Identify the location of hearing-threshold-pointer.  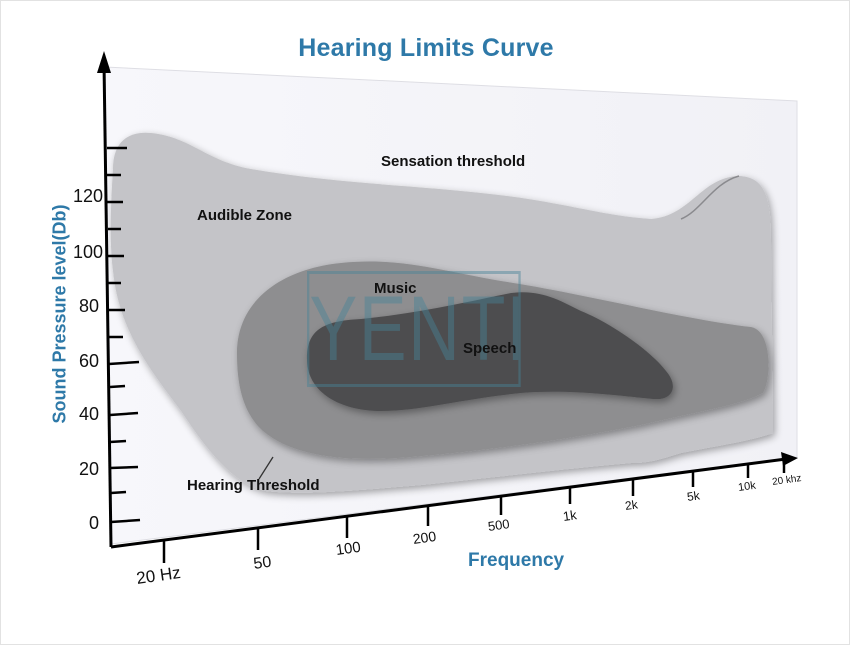
(266, 468).